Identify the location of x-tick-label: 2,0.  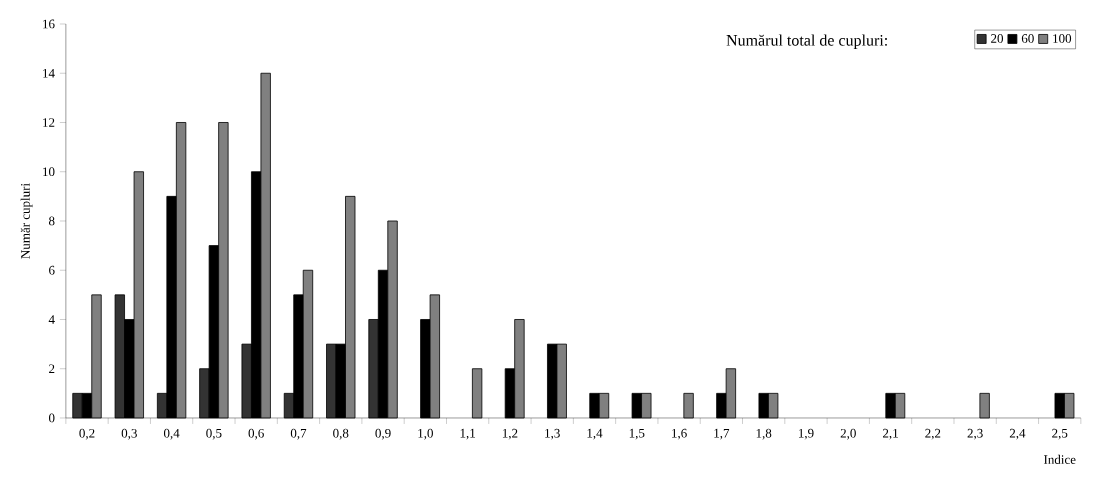
(848, 434).